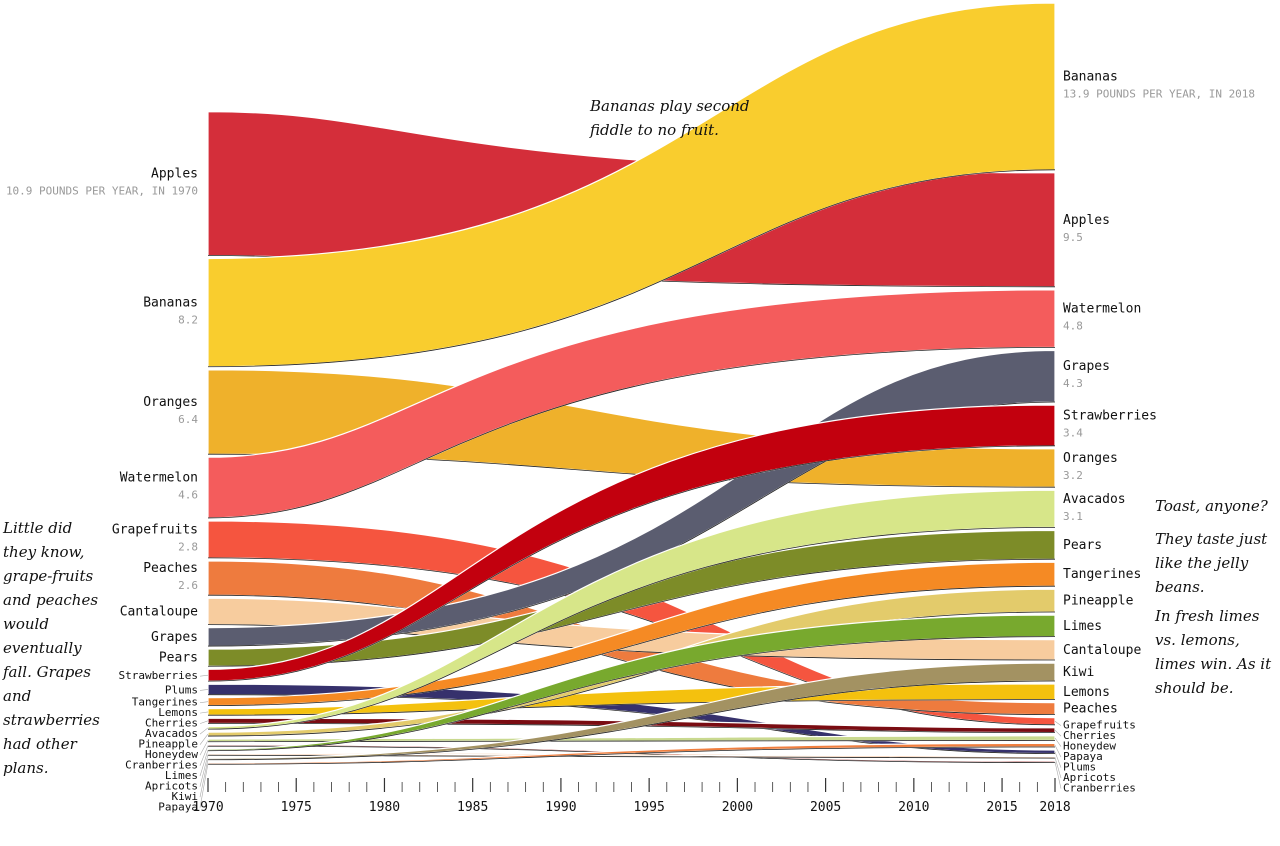  Describe the element at coordinates (1082, 545) in the screenshot. I see `label-r-pears: Pears` at that location.